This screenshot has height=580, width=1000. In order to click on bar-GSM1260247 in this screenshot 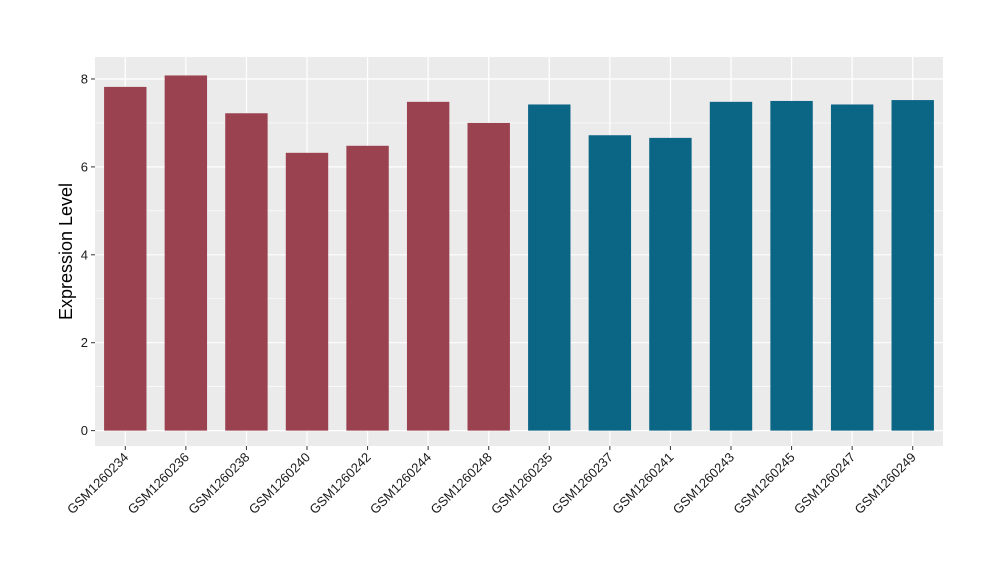, I will do `click(852, 267)`.